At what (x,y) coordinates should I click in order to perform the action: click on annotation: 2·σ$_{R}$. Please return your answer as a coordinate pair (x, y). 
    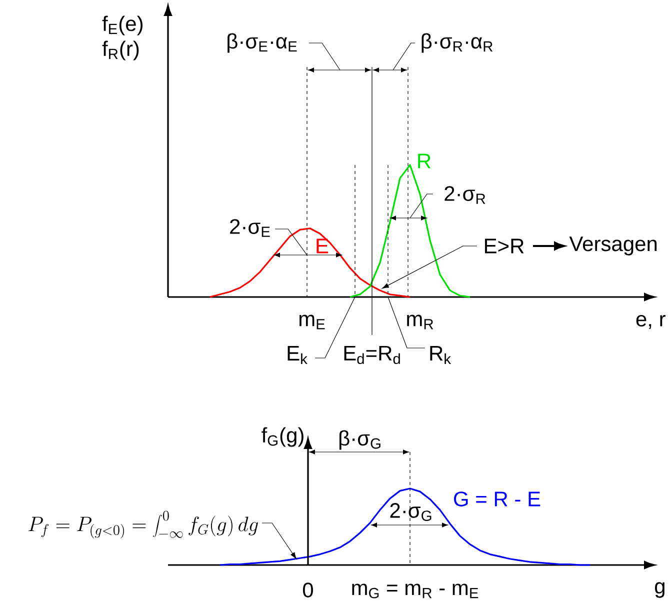
    Looking at the image, I should click on (465, 195).